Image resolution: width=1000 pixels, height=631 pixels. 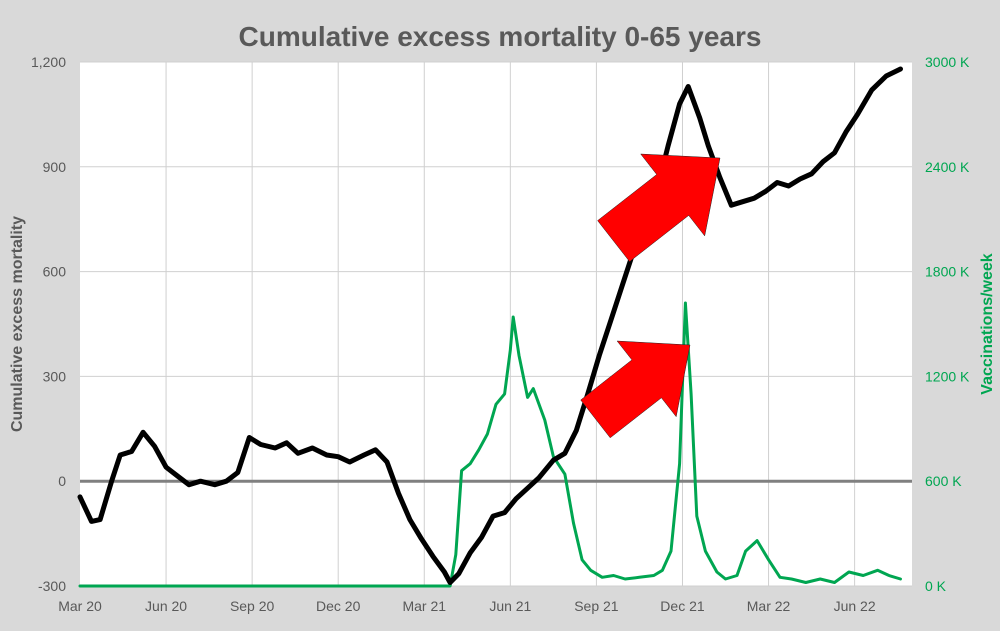 I want to click on x-tick-label: Sep 20, so click(x=252, y=606).